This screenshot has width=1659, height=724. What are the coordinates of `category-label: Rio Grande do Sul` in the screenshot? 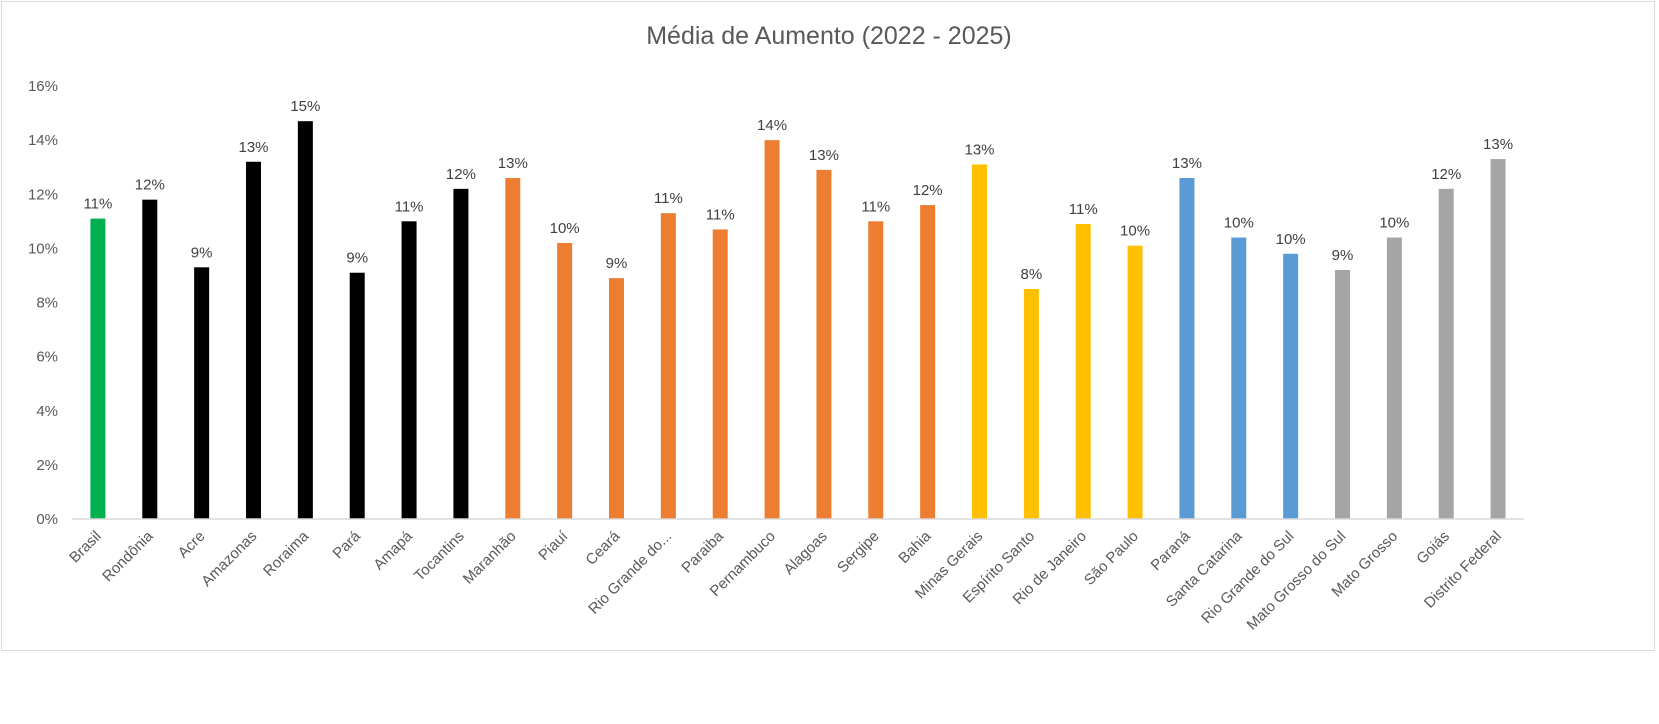 It's located at (1247, 577).